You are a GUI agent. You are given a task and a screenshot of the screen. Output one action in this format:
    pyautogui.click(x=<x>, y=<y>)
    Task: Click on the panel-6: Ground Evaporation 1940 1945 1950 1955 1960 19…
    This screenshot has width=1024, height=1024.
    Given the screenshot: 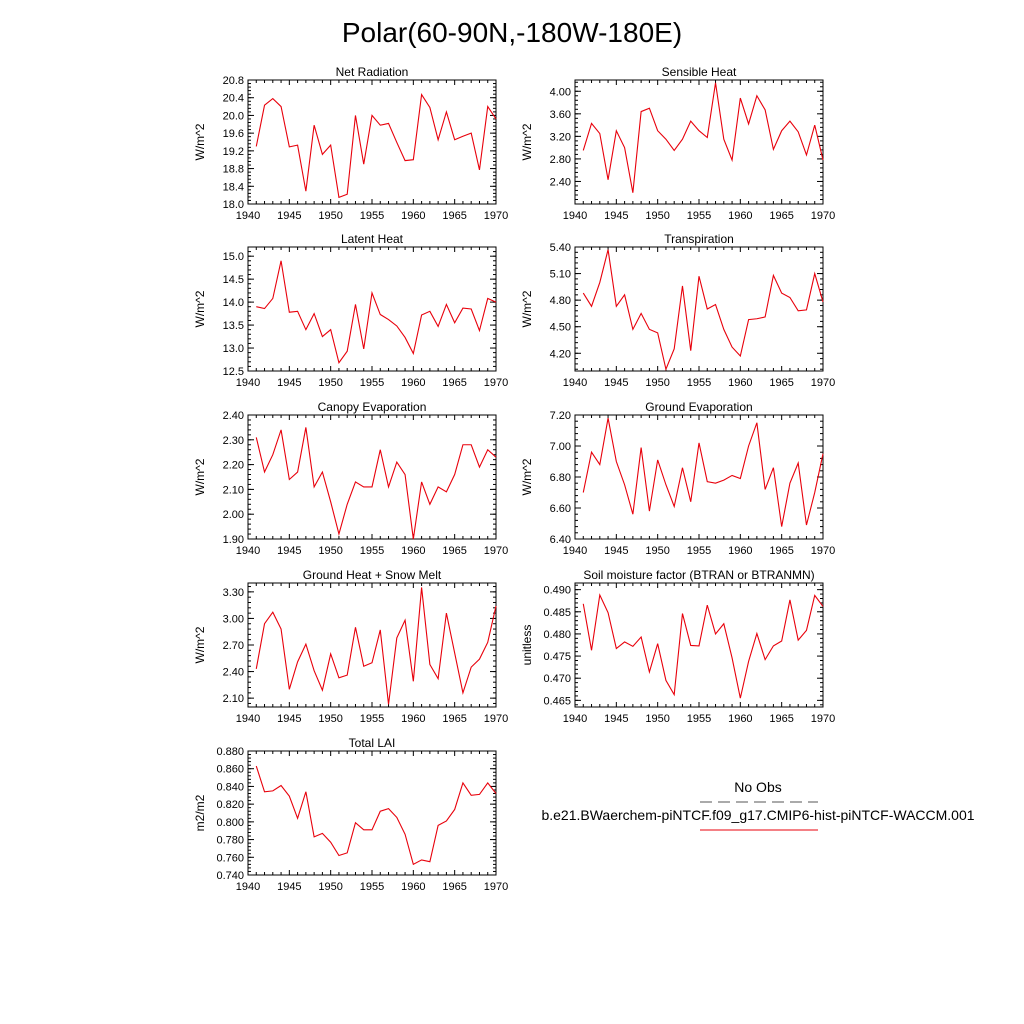 What is the action you would take?
    pyautogui.click(x=677, y=478)
    